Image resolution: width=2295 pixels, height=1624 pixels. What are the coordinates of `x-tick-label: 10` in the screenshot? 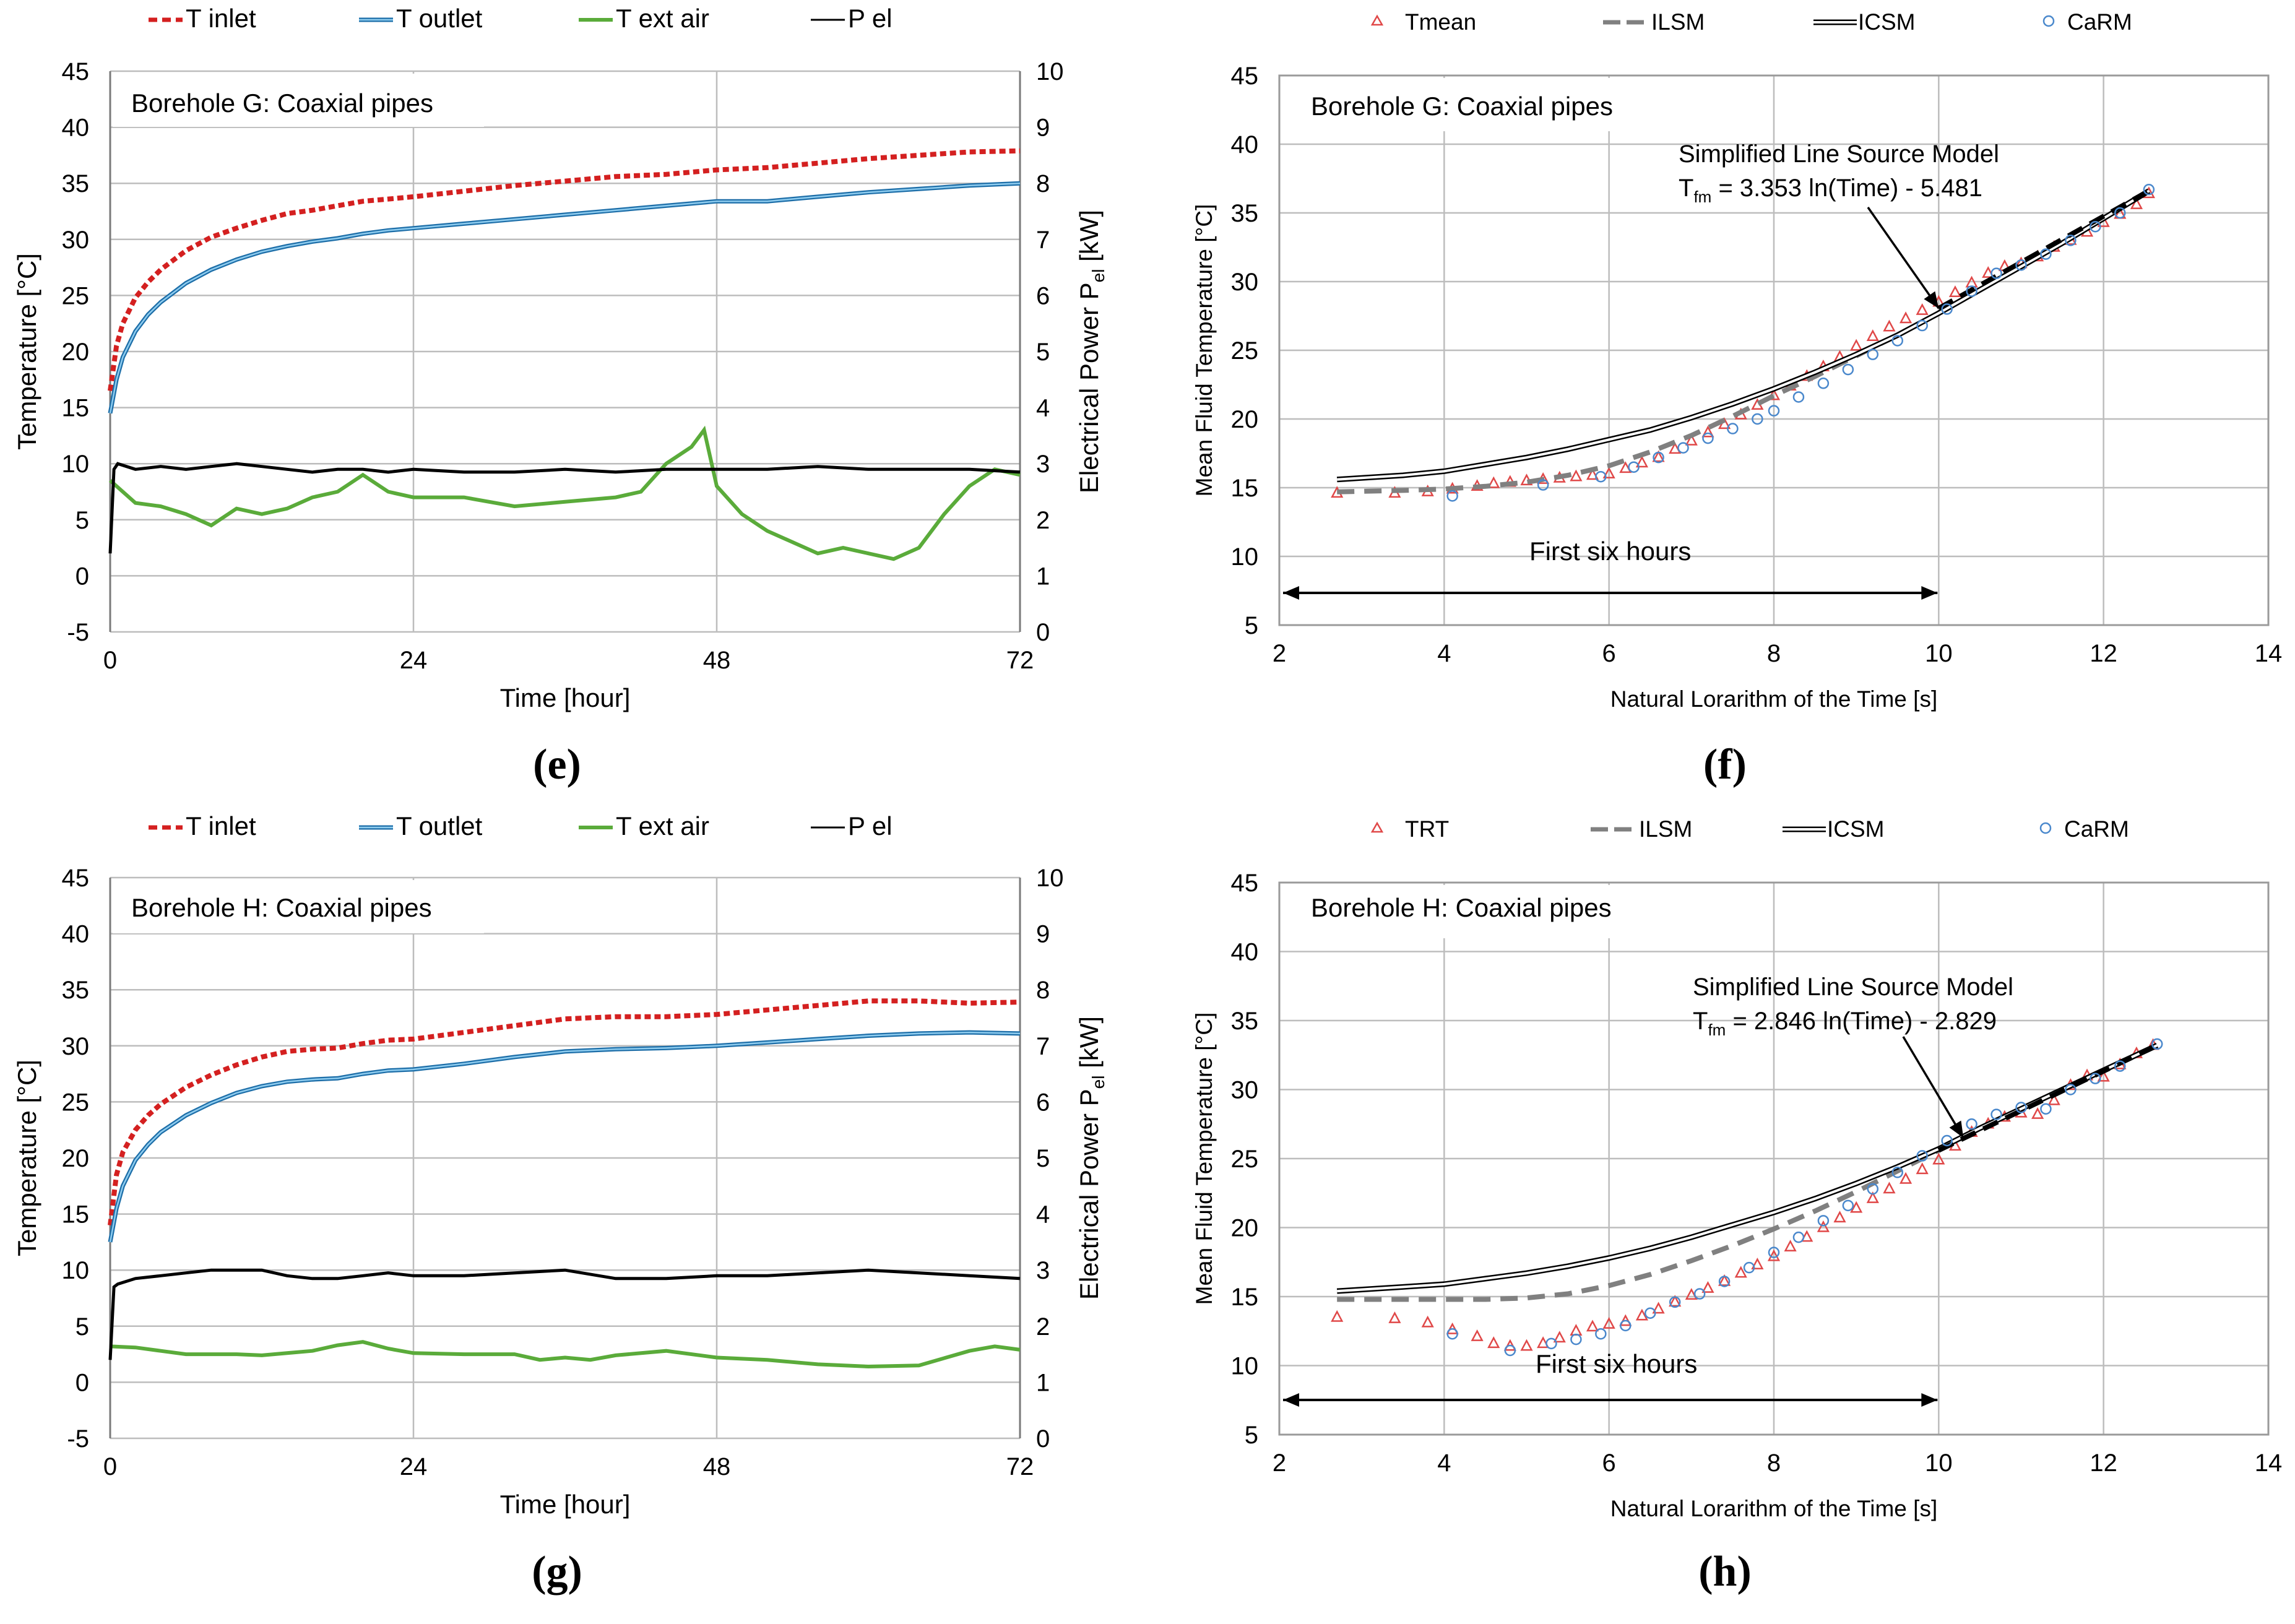 It's located at (1939, 1463).